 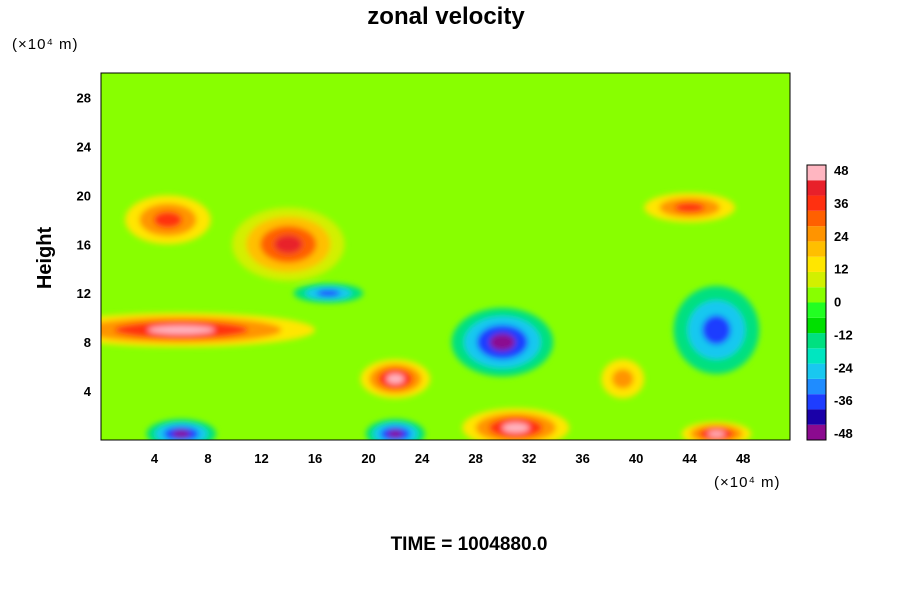 I want to click on colorbar-tick-label: -36, so click(x=843, y=400).